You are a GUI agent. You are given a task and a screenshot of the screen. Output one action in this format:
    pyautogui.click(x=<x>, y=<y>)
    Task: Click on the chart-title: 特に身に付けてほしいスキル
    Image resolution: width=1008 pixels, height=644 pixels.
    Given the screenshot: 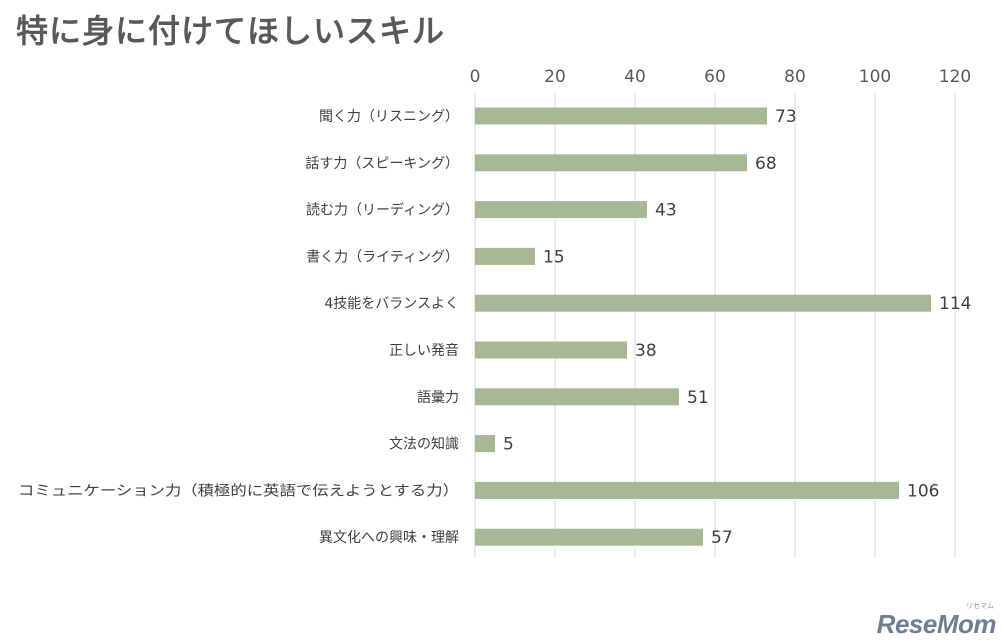 What is the action you would take?
    pyautogui.click(x=231, y=31)
    